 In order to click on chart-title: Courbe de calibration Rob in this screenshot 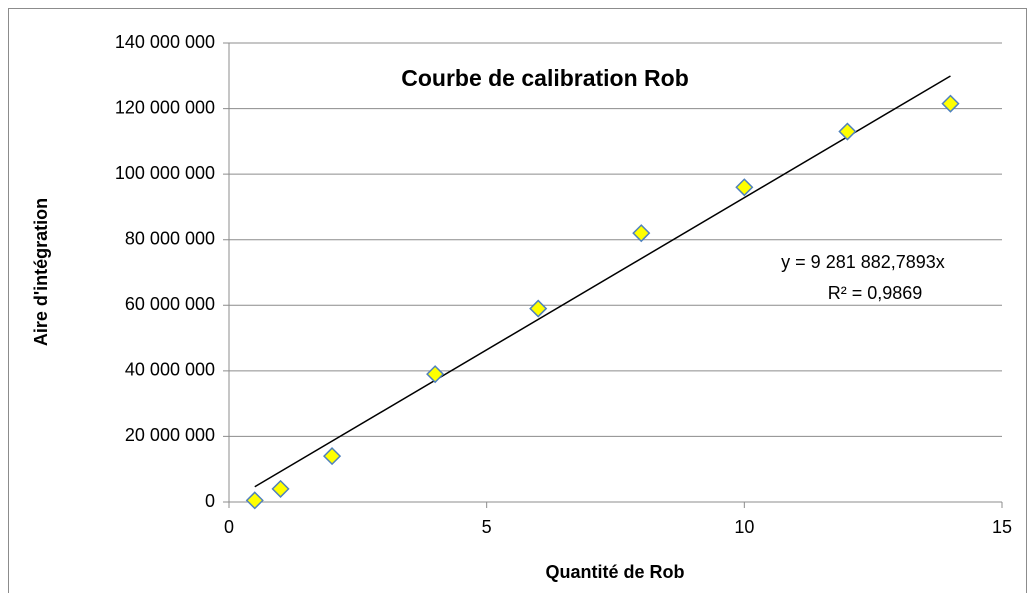, I will do `click(545, 78)`.